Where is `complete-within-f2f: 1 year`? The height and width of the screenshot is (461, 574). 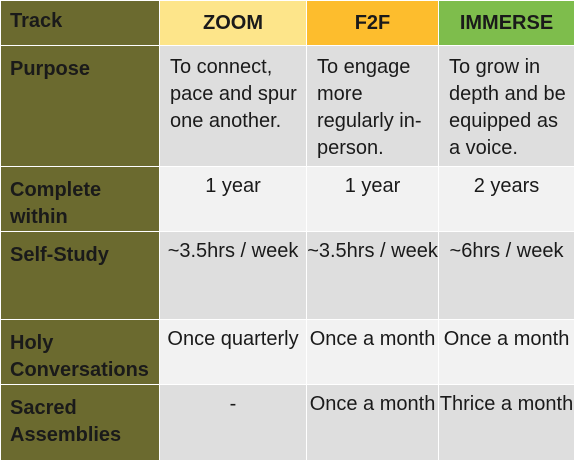 complete-within-f2f: 1 year is located at coordinates (373, 199).